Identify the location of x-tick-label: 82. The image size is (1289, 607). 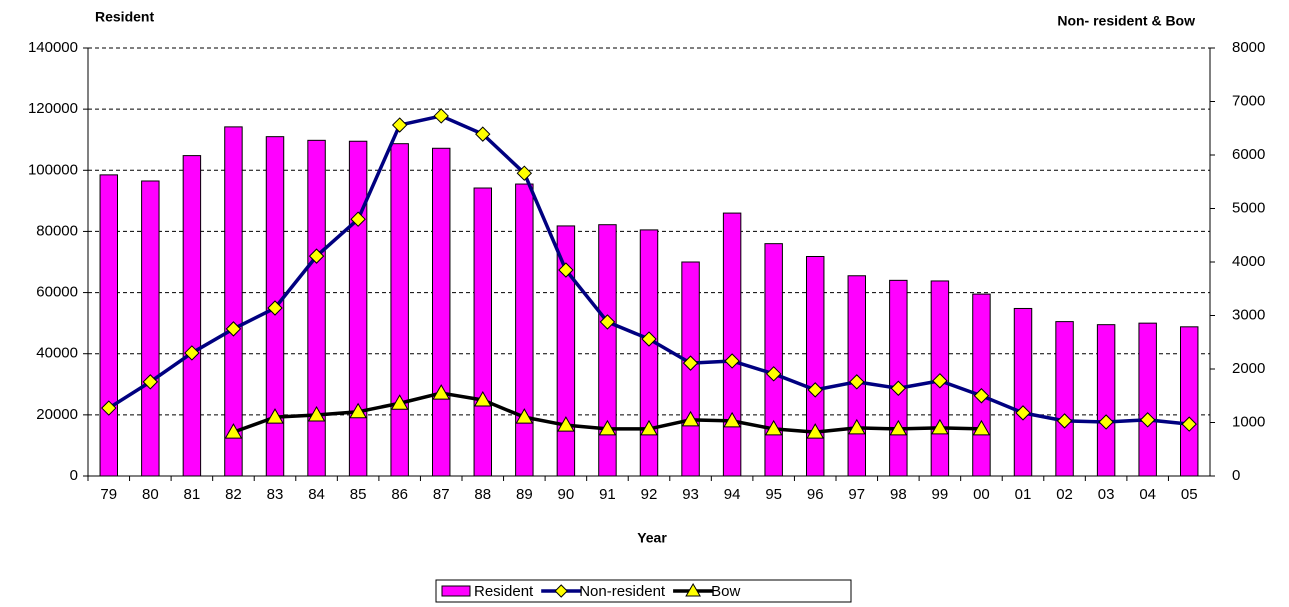
(233, 494).